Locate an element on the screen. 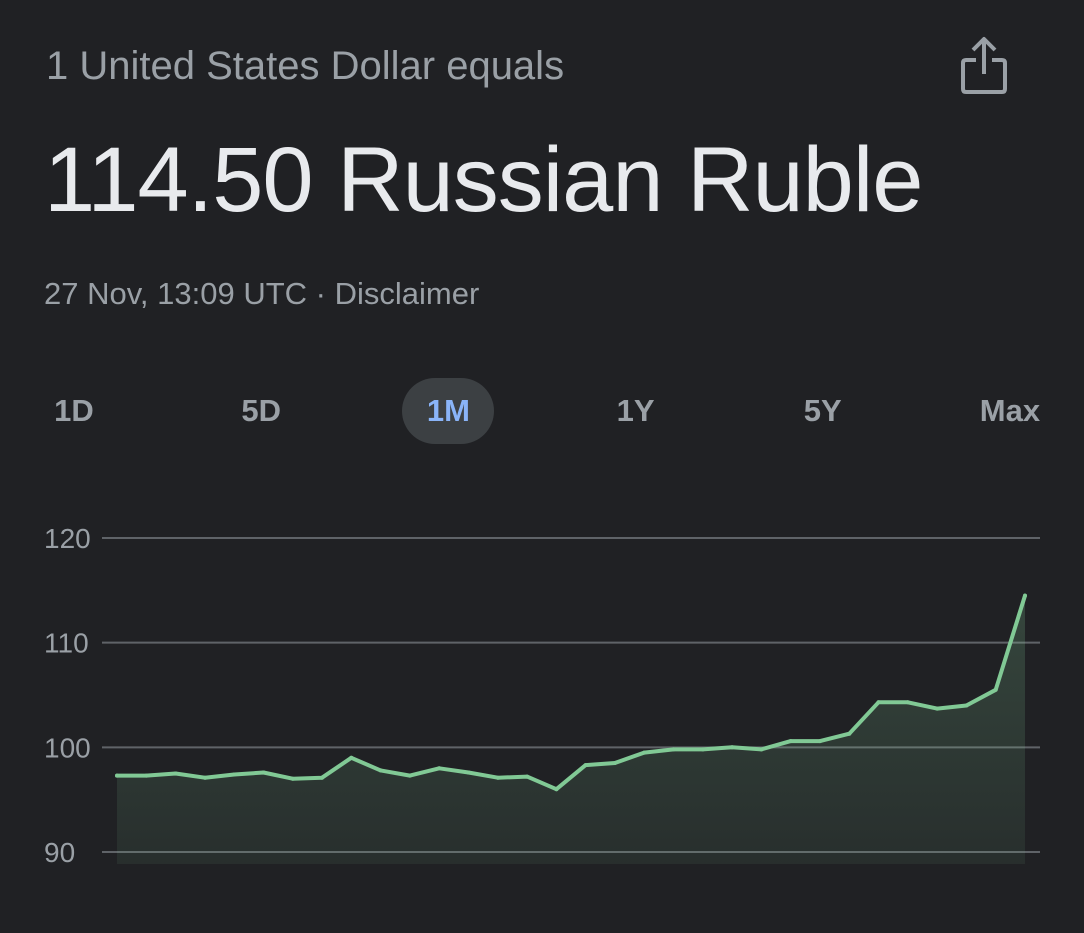 The height and width of the screenshot is (933, 1084). y-tick-label: 110 is located at coordinates (66, 643).